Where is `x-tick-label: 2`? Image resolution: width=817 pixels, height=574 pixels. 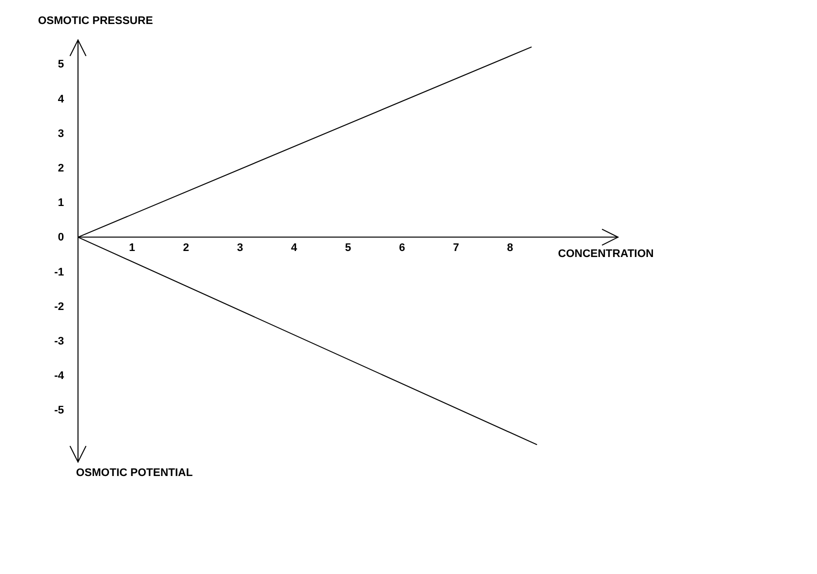
x-tick-label: 2 is located at coordinates (186, 248).